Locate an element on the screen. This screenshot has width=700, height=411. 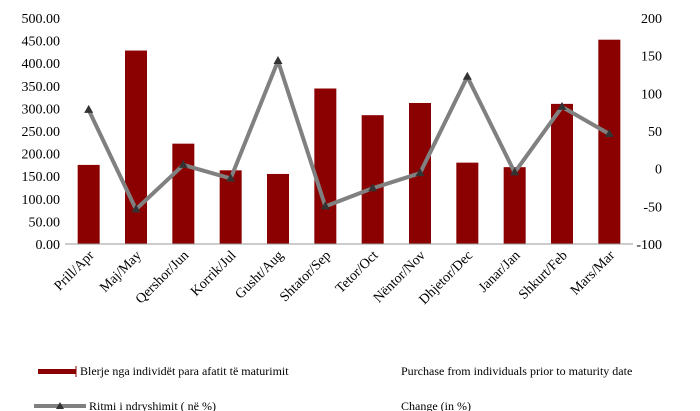
legend-triangle-marker-icon is located at coordinates (60, 405).